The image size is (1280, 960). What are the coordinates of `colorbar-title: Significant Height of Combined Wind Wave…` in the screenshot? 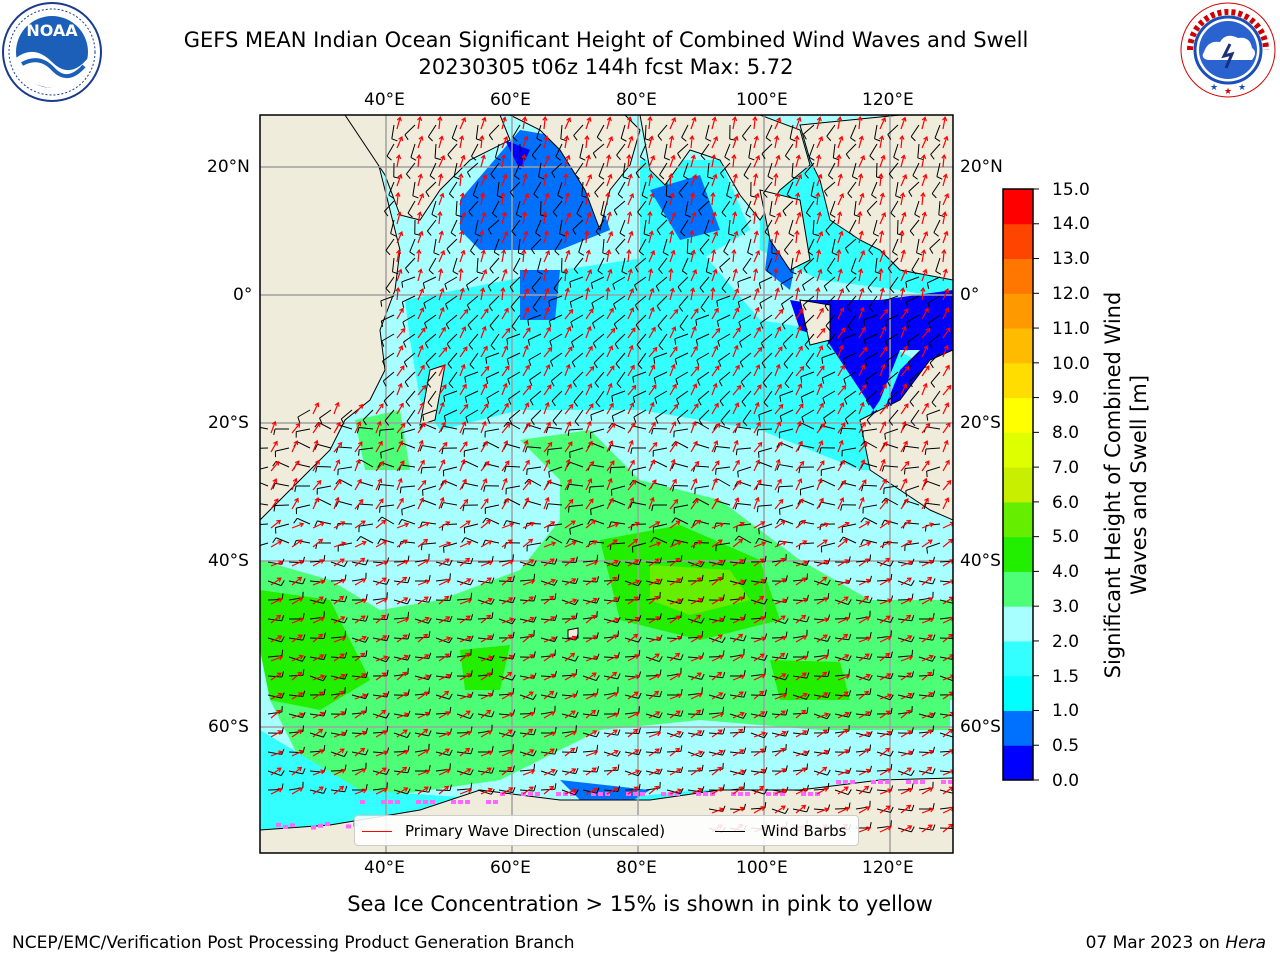 It's located at (1126, 485).